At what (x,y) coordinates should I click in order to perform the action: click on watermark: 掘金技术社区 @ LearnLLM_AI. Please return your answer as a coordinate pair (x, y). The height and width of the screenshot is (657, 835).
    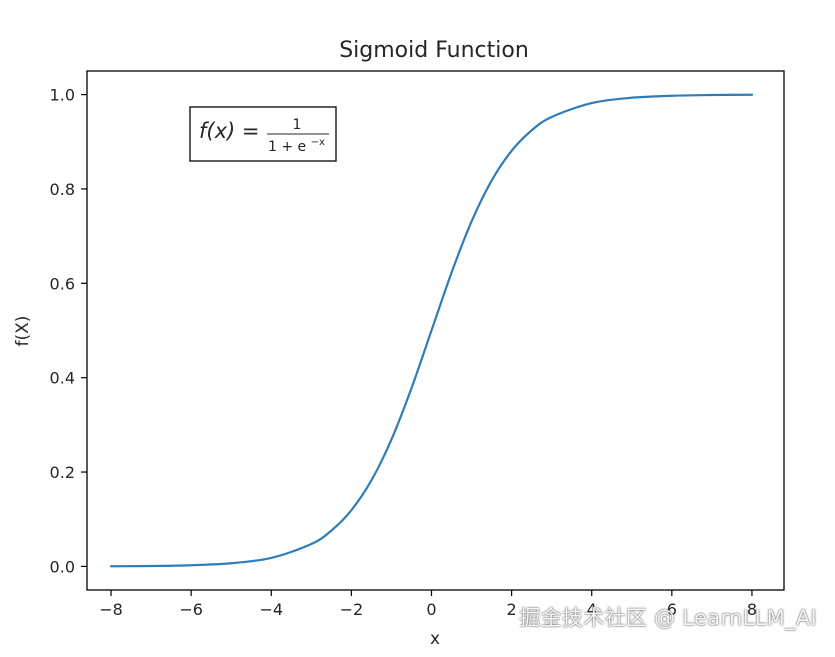
    Looking at the image, I should click on (668, 618).